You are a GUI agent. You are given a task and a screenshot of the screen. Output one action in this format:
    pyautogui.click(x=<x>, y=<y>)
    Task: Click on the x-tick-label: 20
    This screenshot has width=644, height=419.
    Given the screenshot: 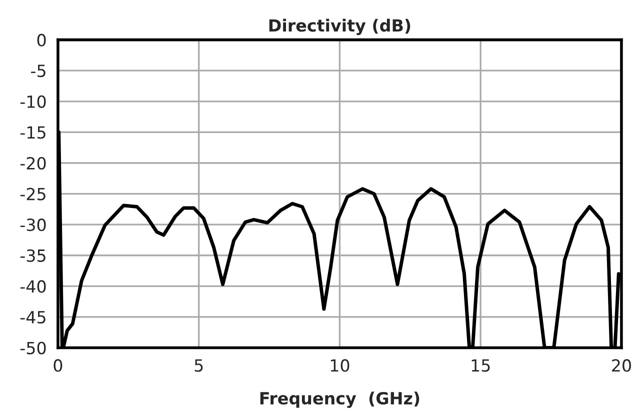 What is the action you would take?
    pyautogui.click(x=621, y=365)
    